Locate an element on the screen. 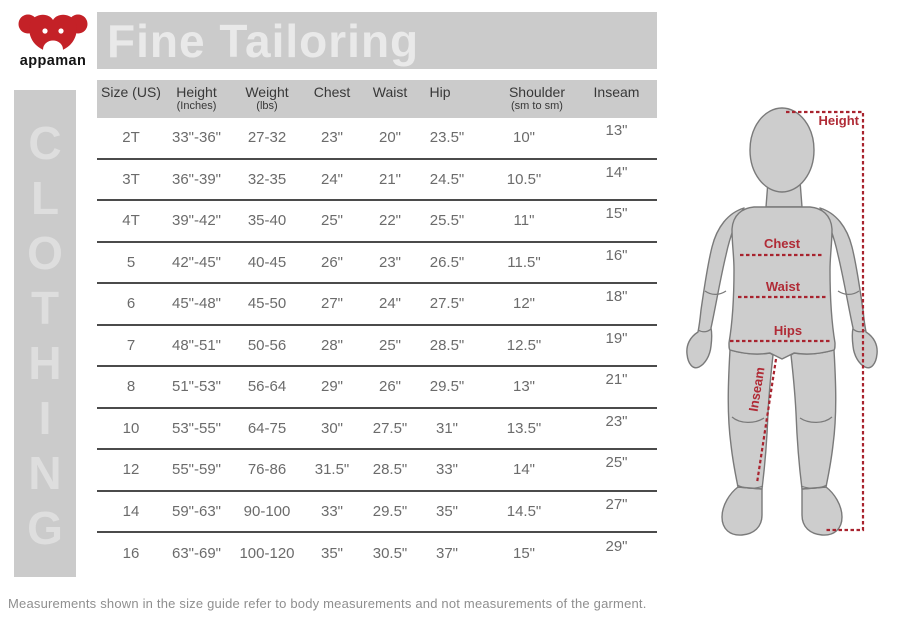  table-row-size-2t: 2T 33"-36" 27-32 23" 20" 23.5" 10" 13" is located at coordinates (377, 139).